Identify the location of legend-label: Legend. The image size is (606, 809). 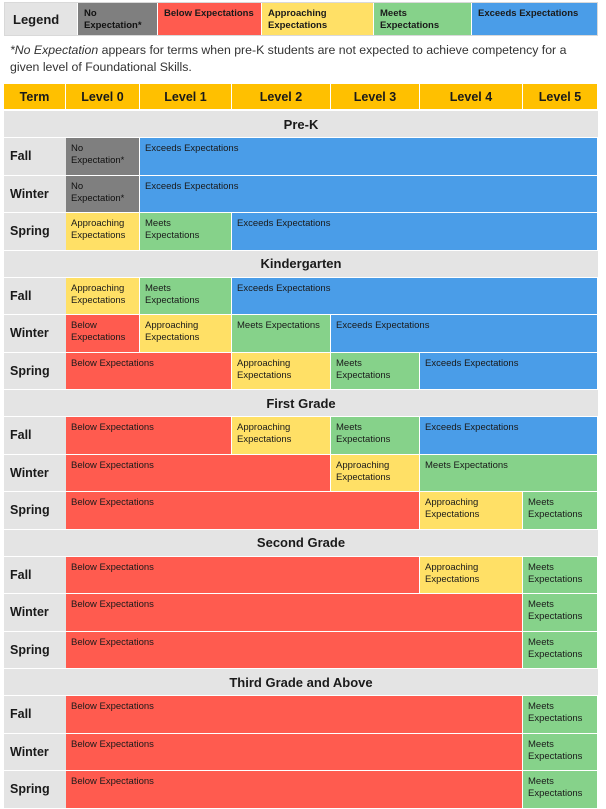
(41, 19).